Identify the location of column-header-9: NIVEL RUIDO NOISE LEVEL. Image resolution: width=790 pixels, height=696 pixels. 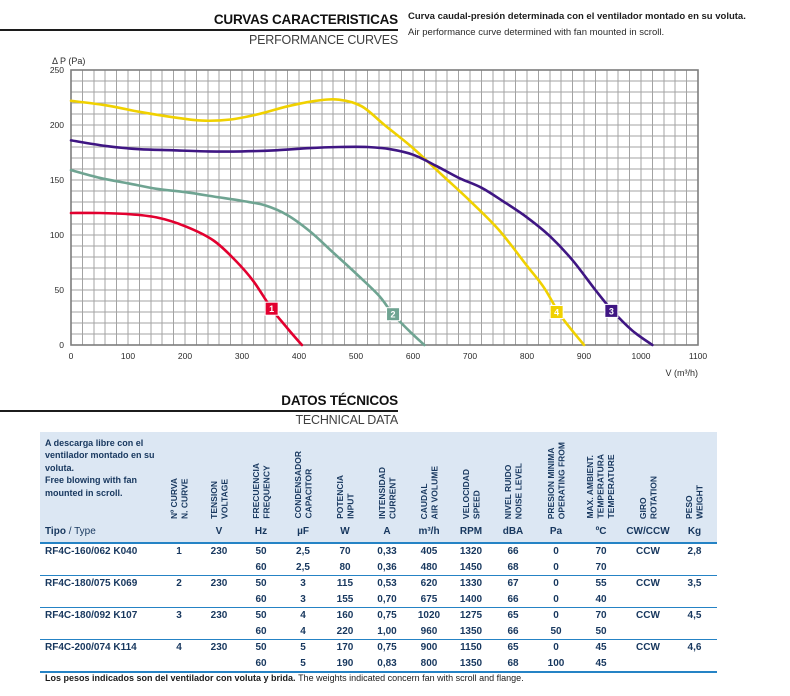
(513, 477).